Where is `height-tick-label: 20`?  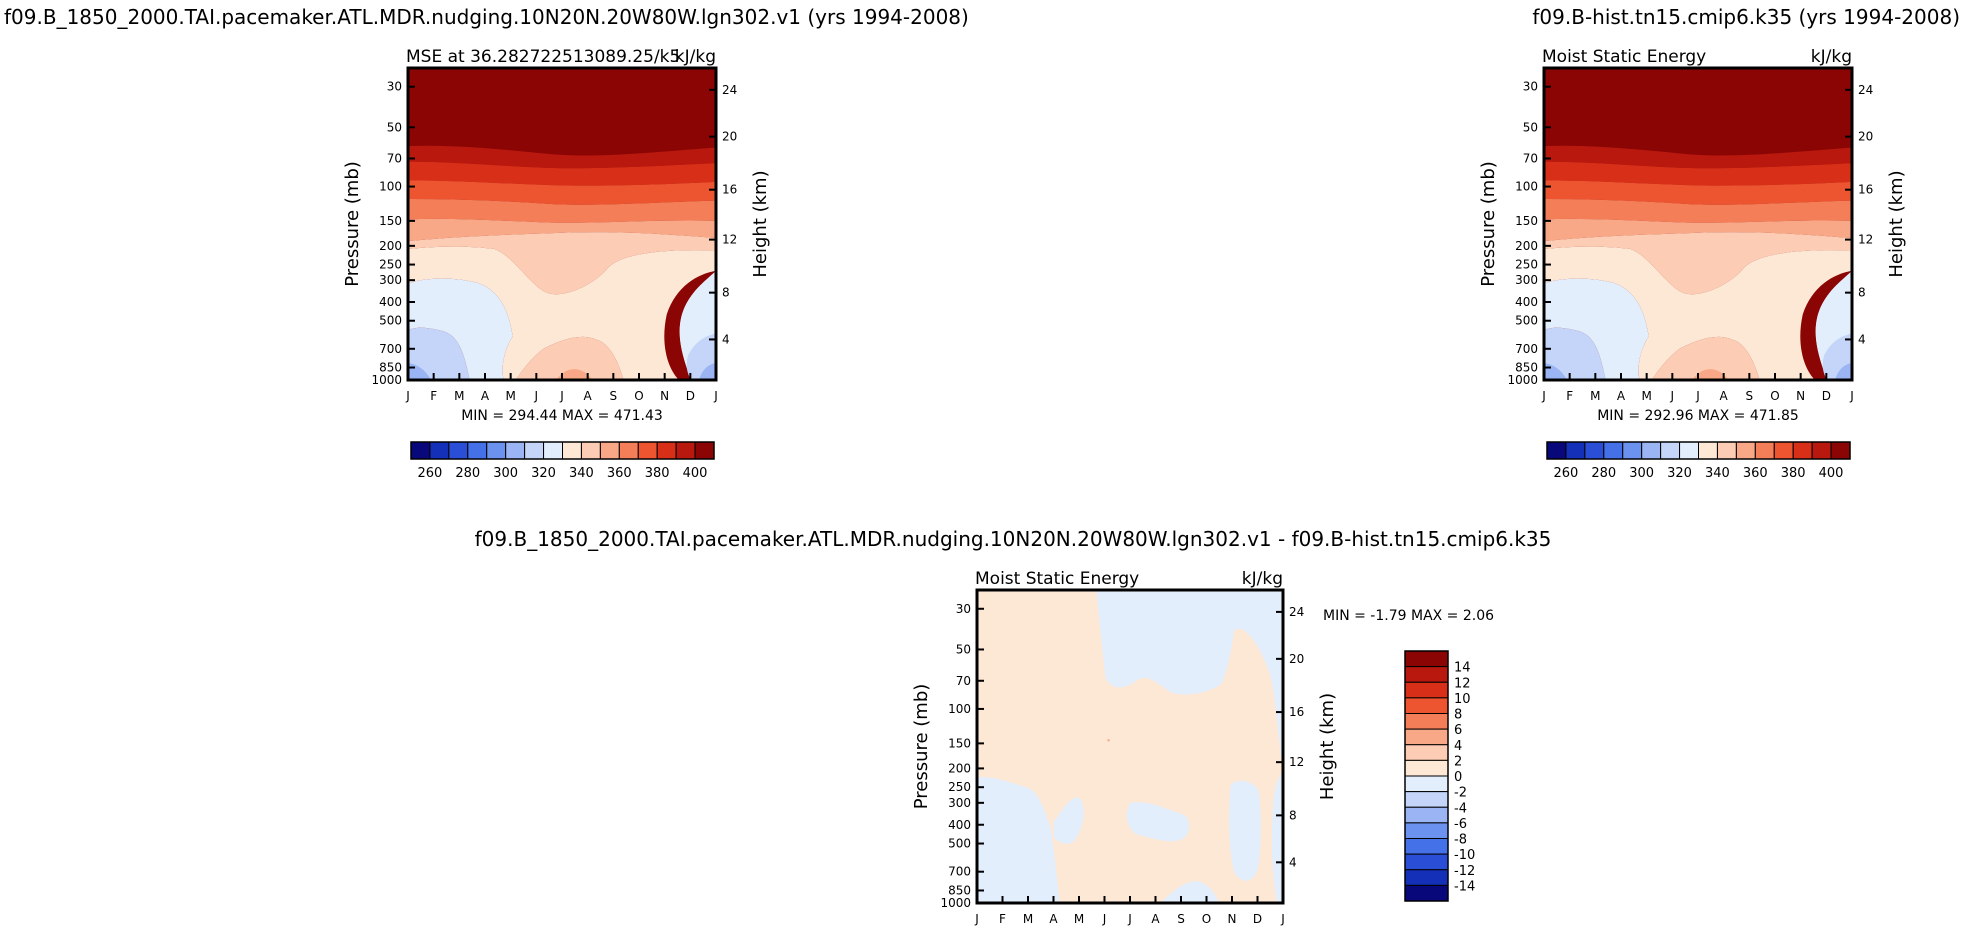
height-tick-label: 20 is located at coordinates (729, 137).